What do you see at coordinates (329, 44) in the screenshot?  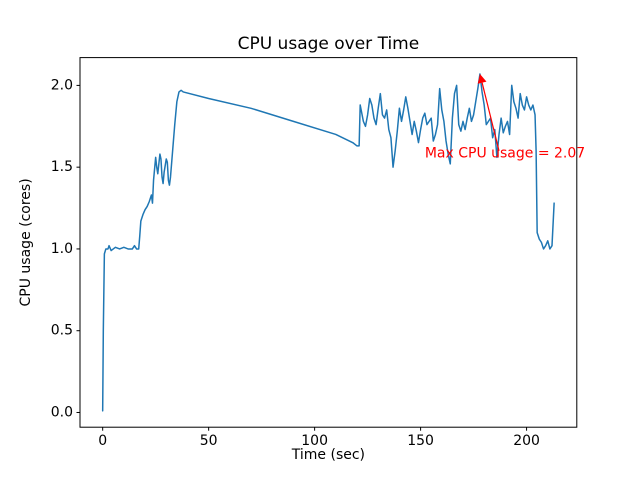 I see `chart-title: CPU usage over Time` at bounding box center [329, 44].